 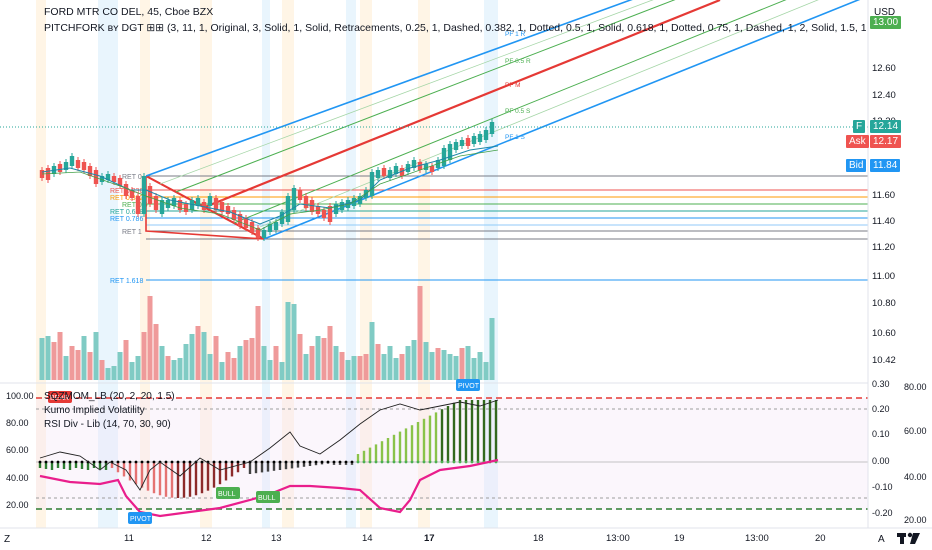 I want to click on left-tick: 80.00, so click(x=17, y=423).